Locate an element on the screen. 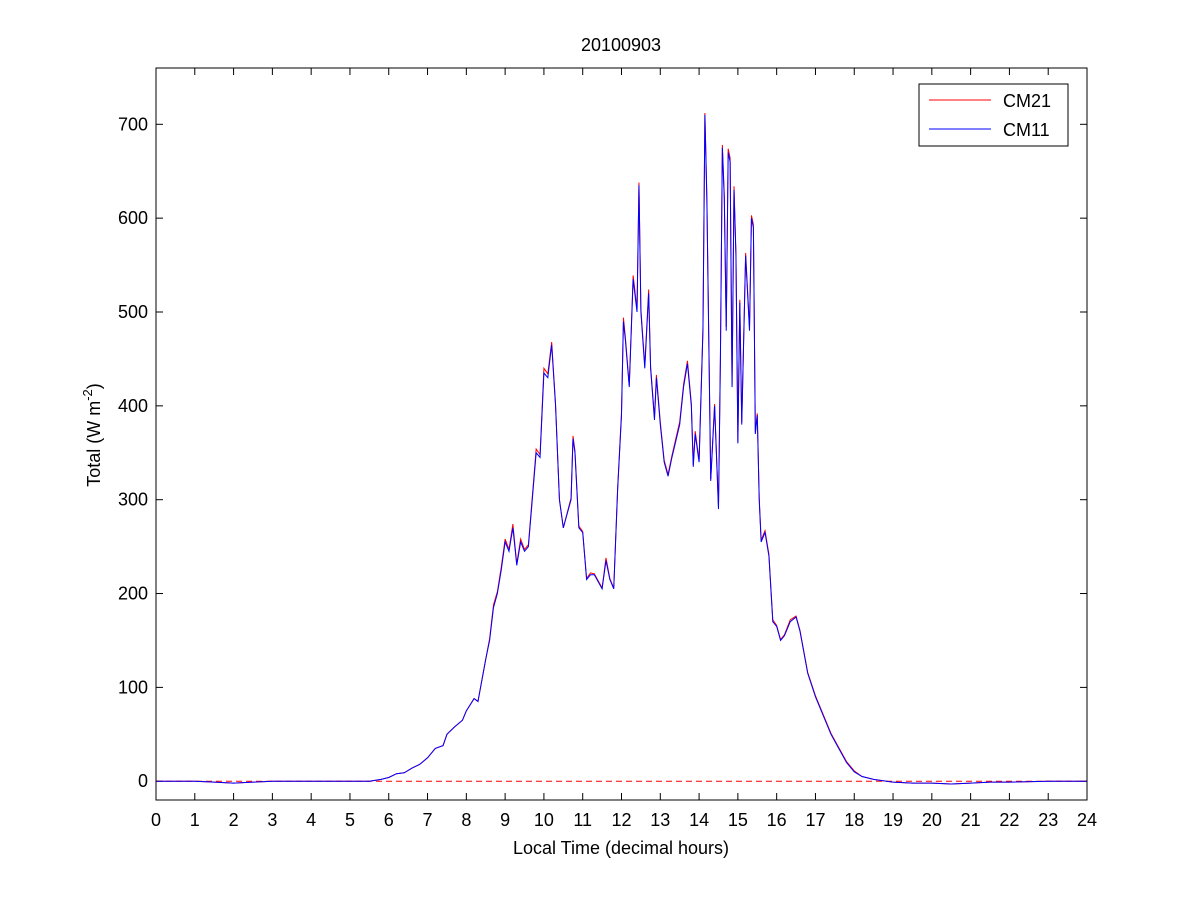 The height and width of the screenshot is (900, 1201). x-tick-label: 19 is located at coordinates (893, 820).